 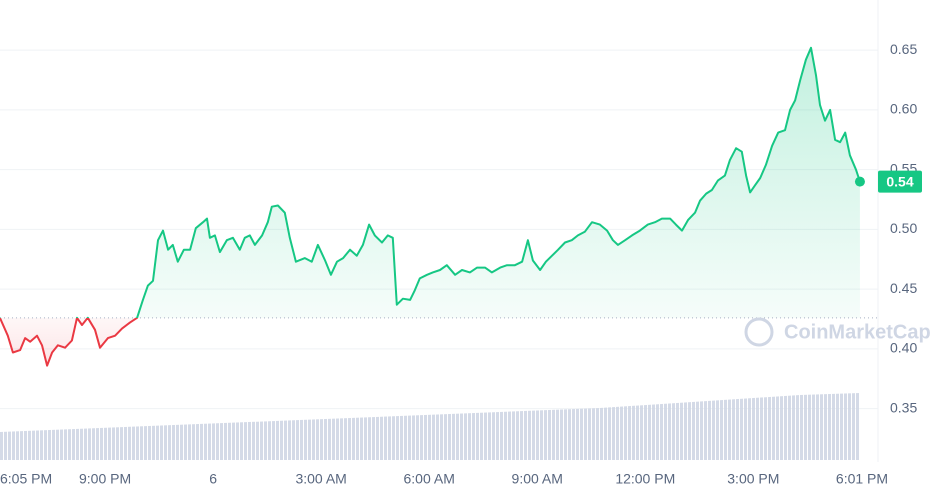 I want to click on price-badge-label: 0.54, so click(x=899, y=181).